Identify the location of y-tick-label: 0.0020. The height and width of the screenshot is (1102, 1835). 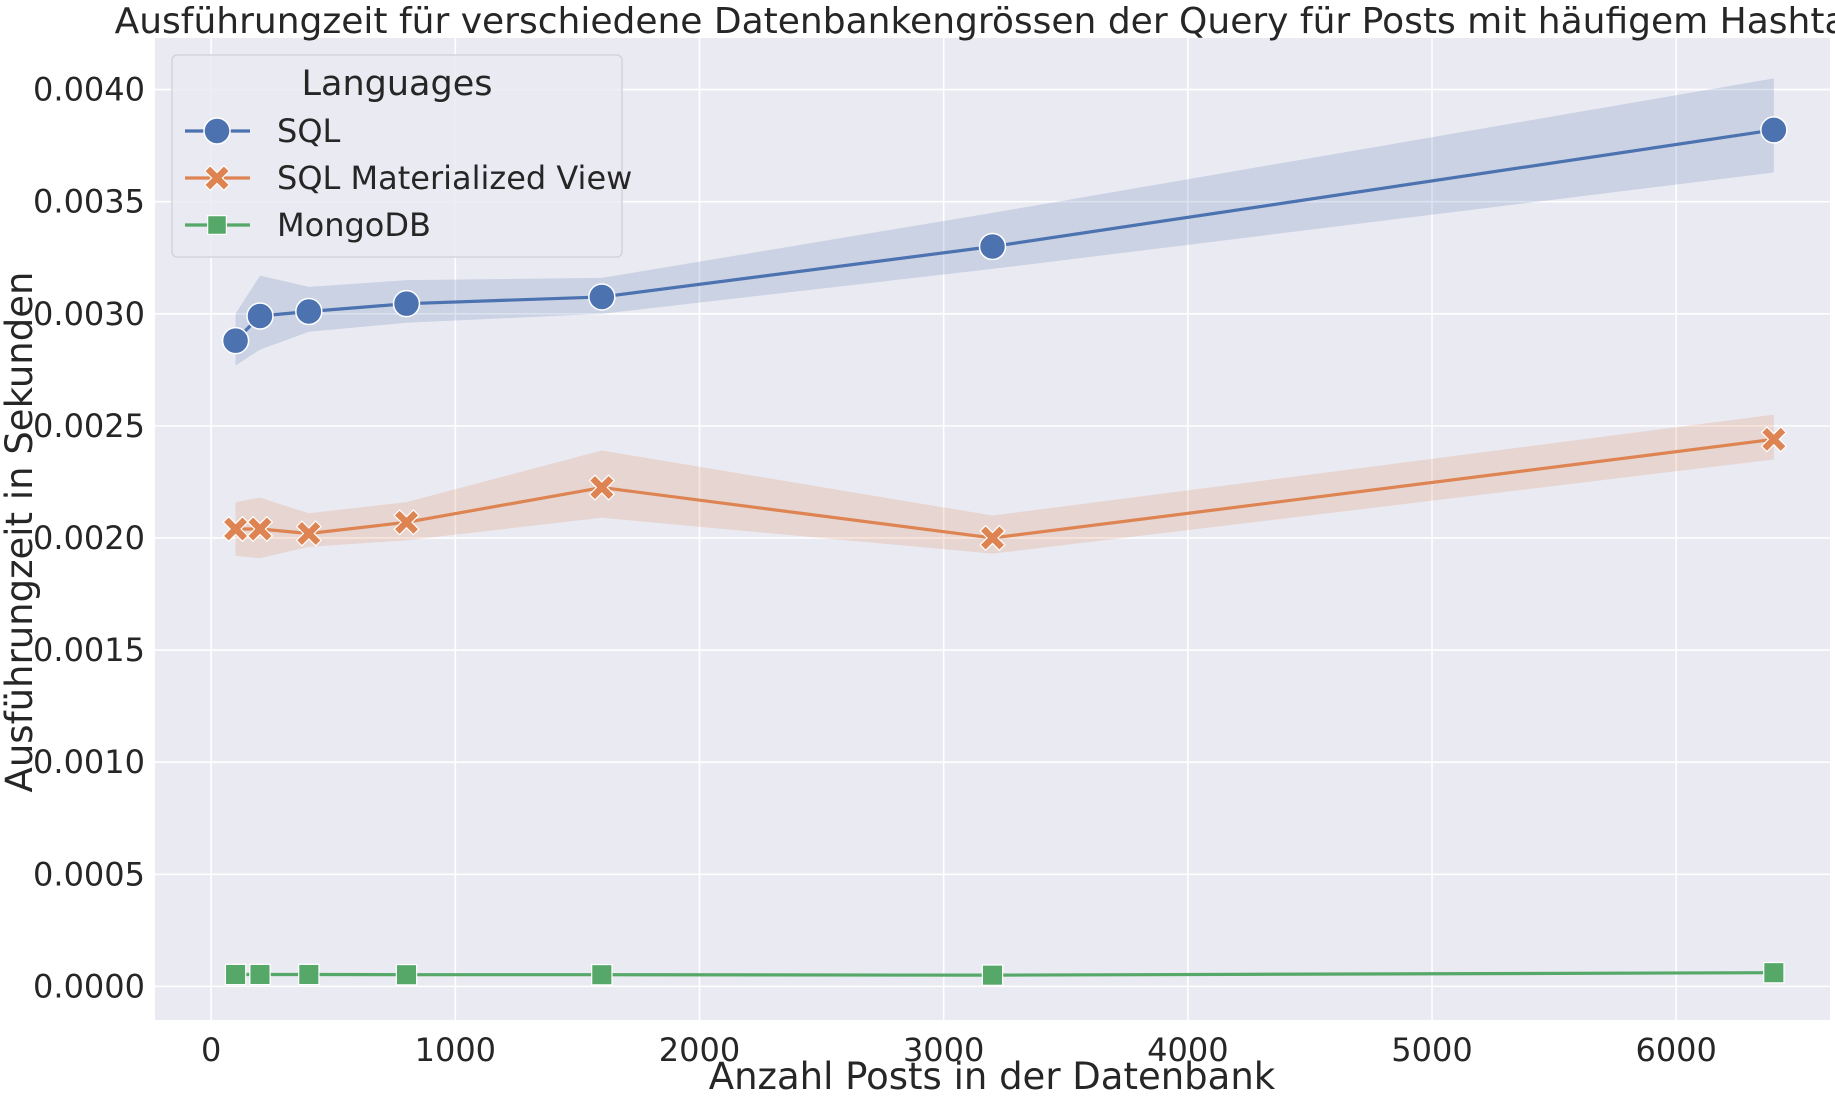
(89, 538).